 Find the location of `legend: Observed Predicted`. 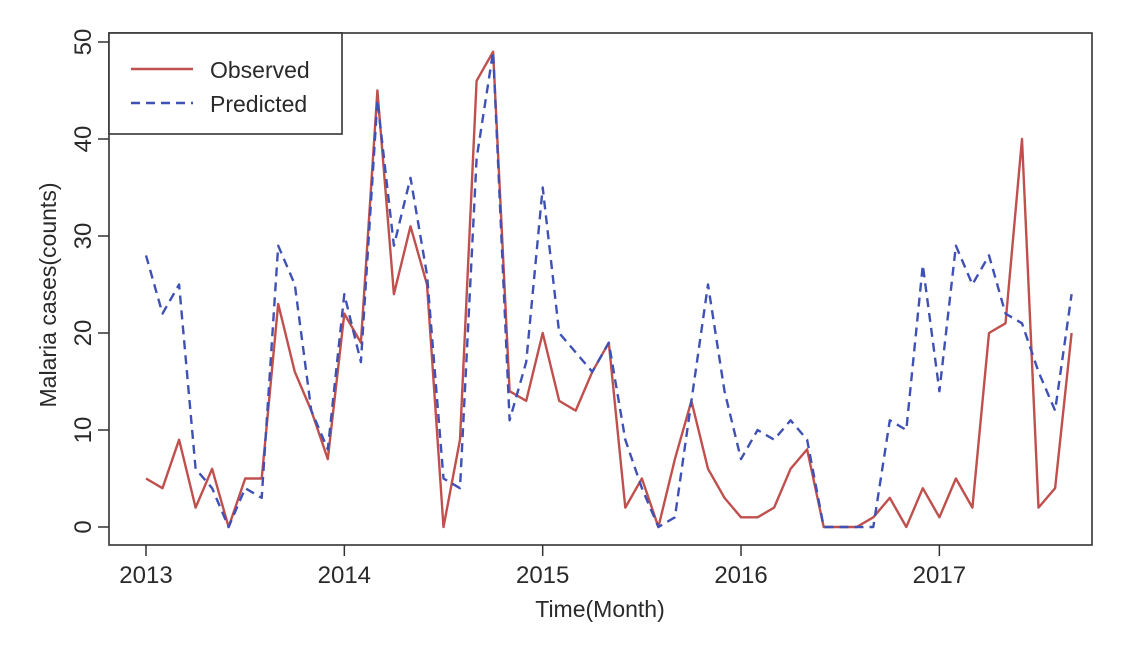

legend: Observed Predicted is located at coordinates (225, 83).